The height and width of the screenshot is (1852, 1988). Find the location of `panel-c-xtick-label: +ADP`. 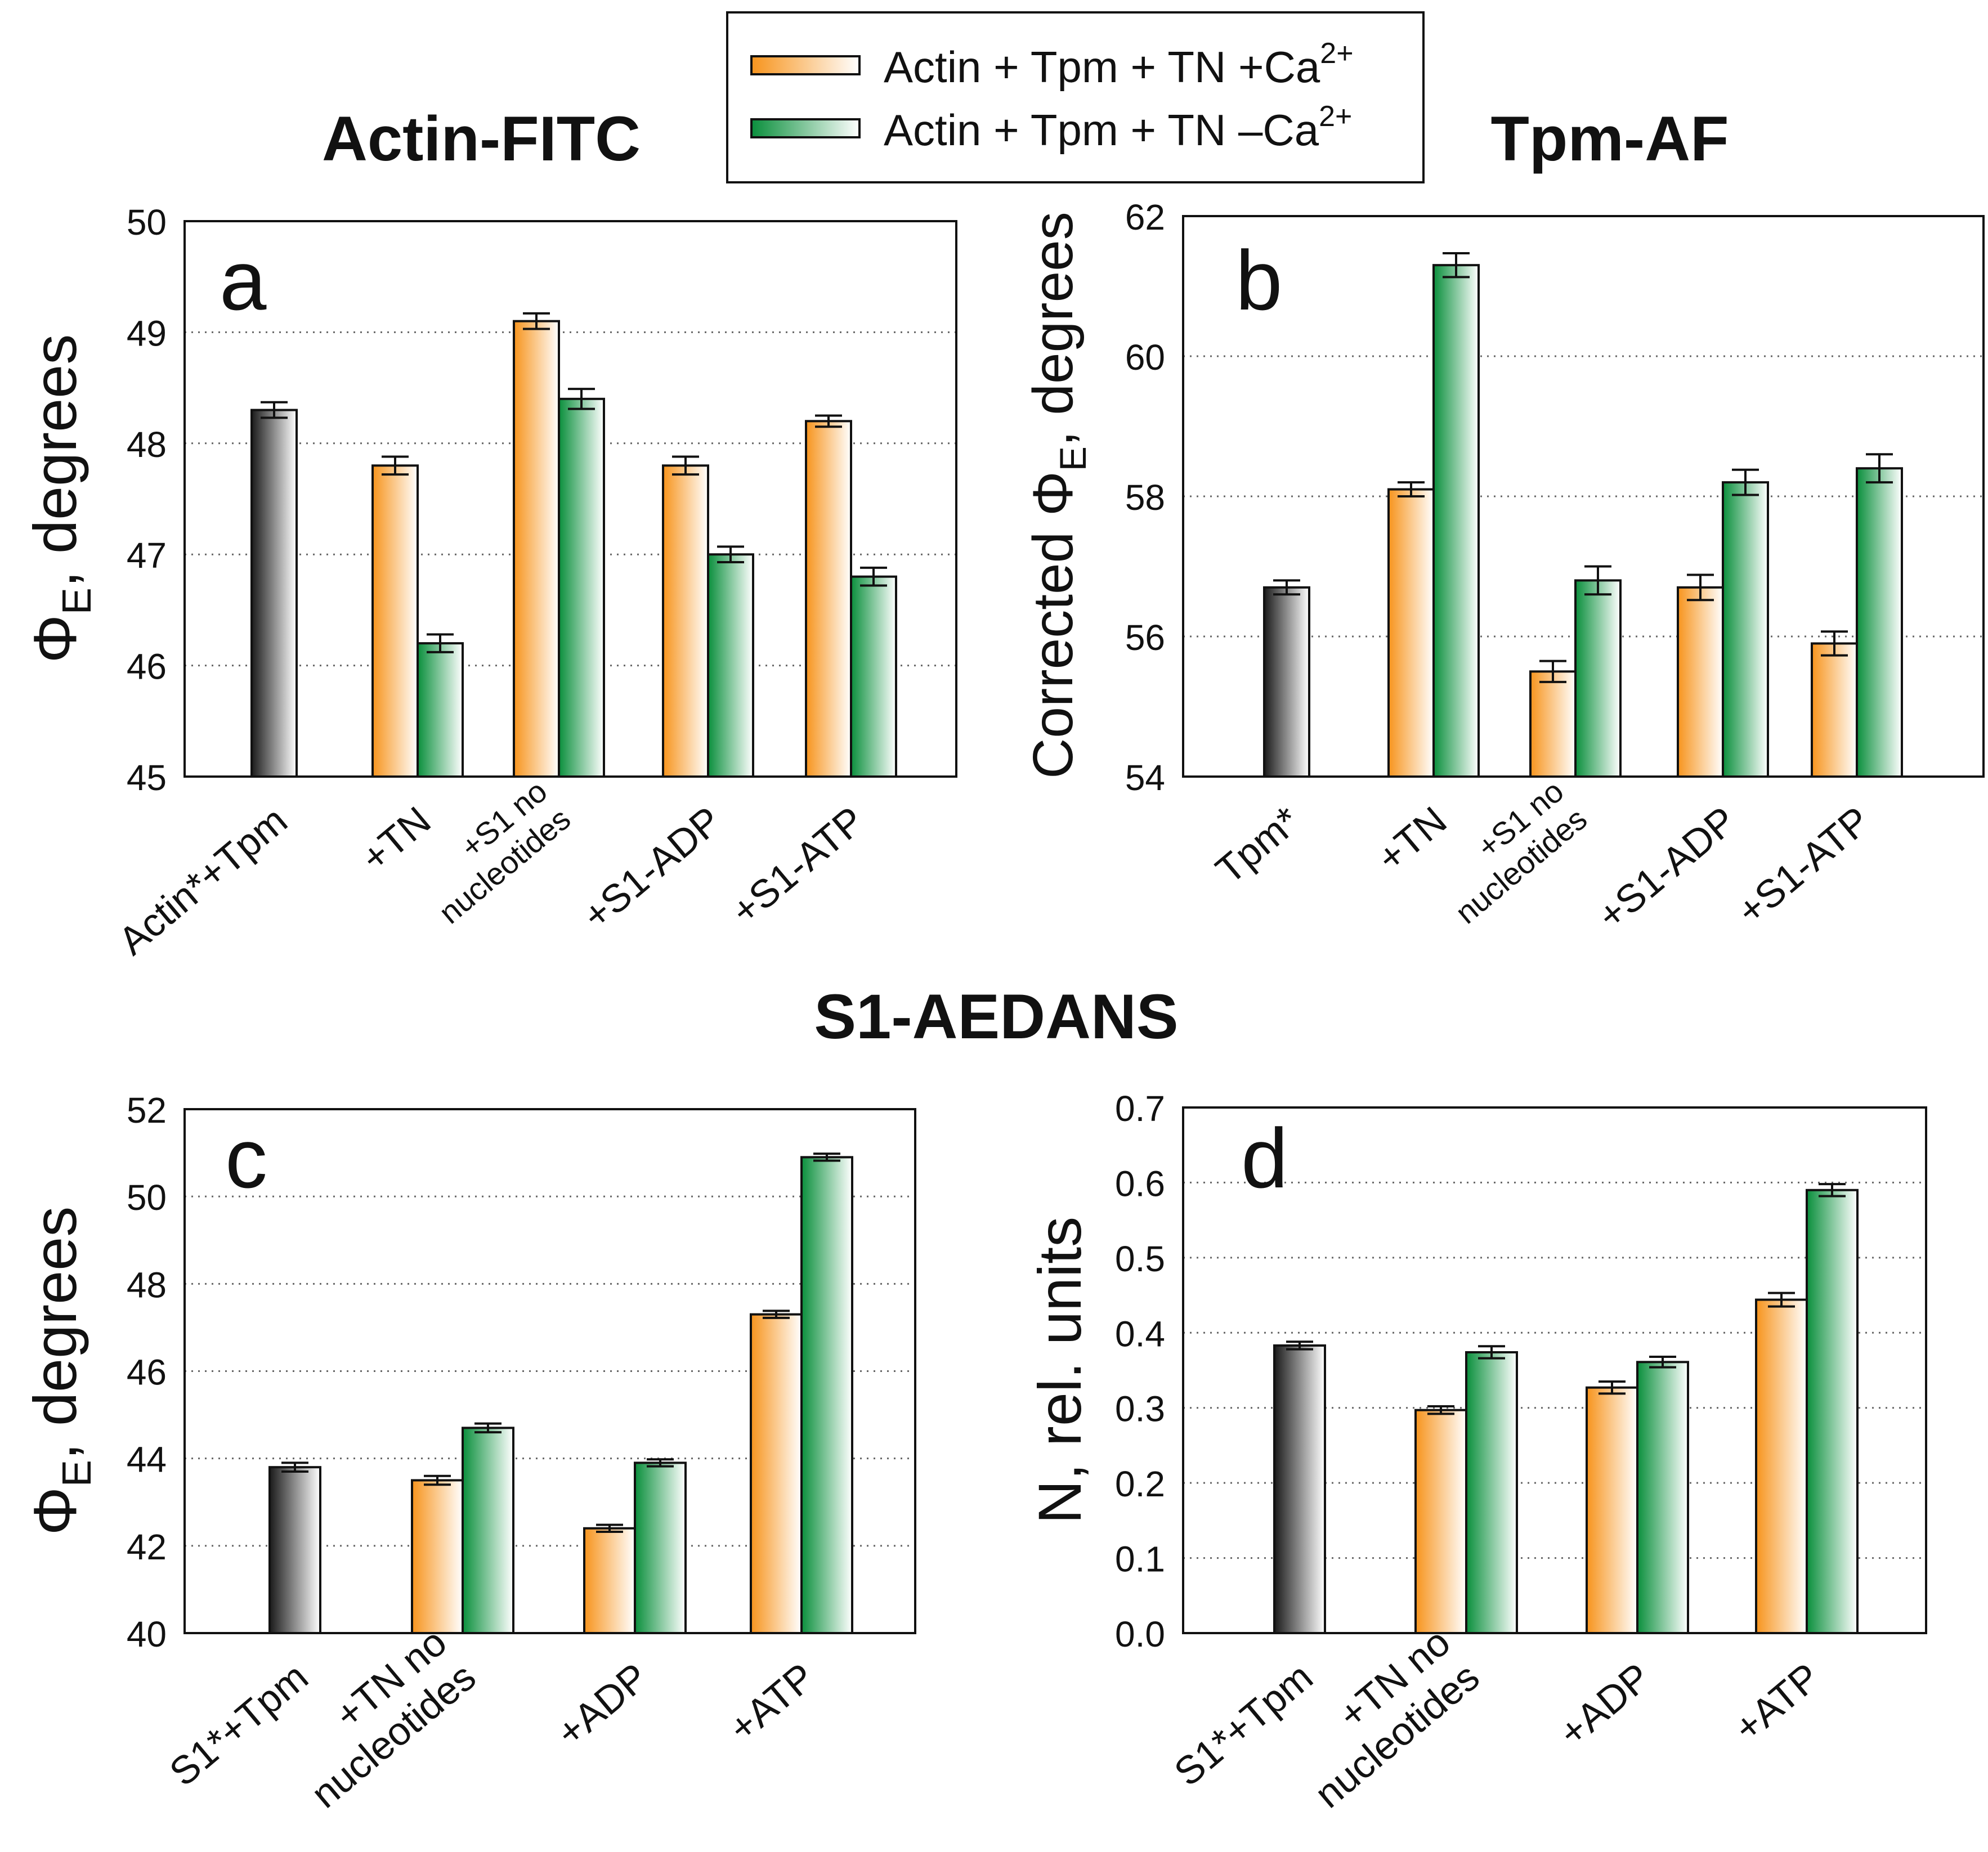

panel-c-xtick-label: +ADP is located at coordinates (602, 1704).